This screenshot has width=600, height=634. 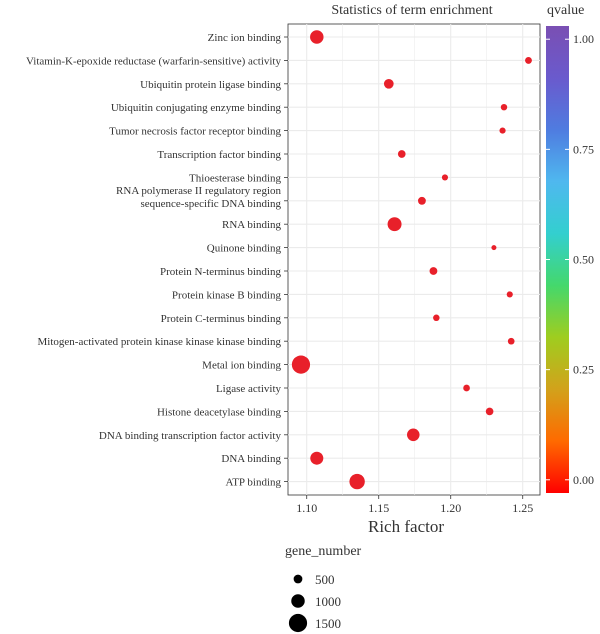 What do you see at coordinates (196, 108) in the screenshot?
I see `y-tick-label: Ubiquitin conjugating enzyme binding` at bounding box center [196, 108].